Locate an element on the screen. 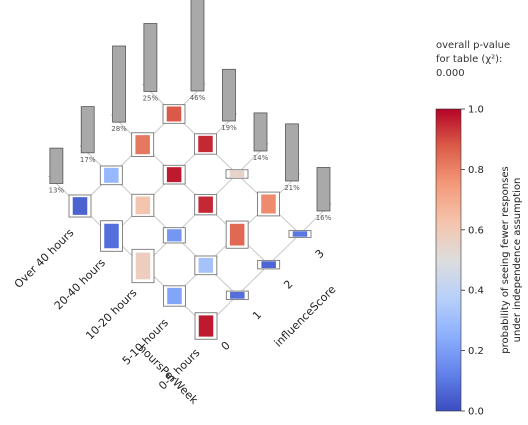  row-marginal-bar-label: 46% is located at coordinates (198, 98).